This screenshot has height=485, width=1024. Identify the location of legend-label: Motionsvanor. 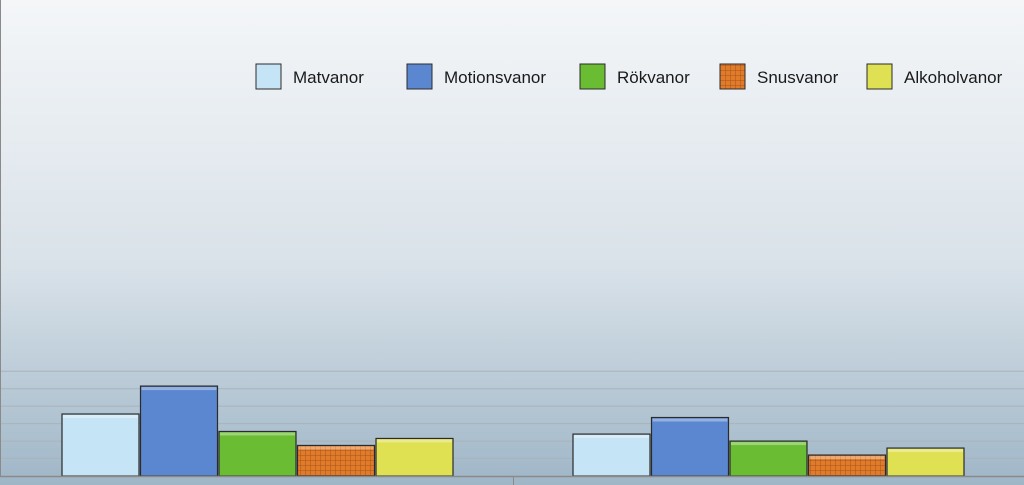
(495, 77).